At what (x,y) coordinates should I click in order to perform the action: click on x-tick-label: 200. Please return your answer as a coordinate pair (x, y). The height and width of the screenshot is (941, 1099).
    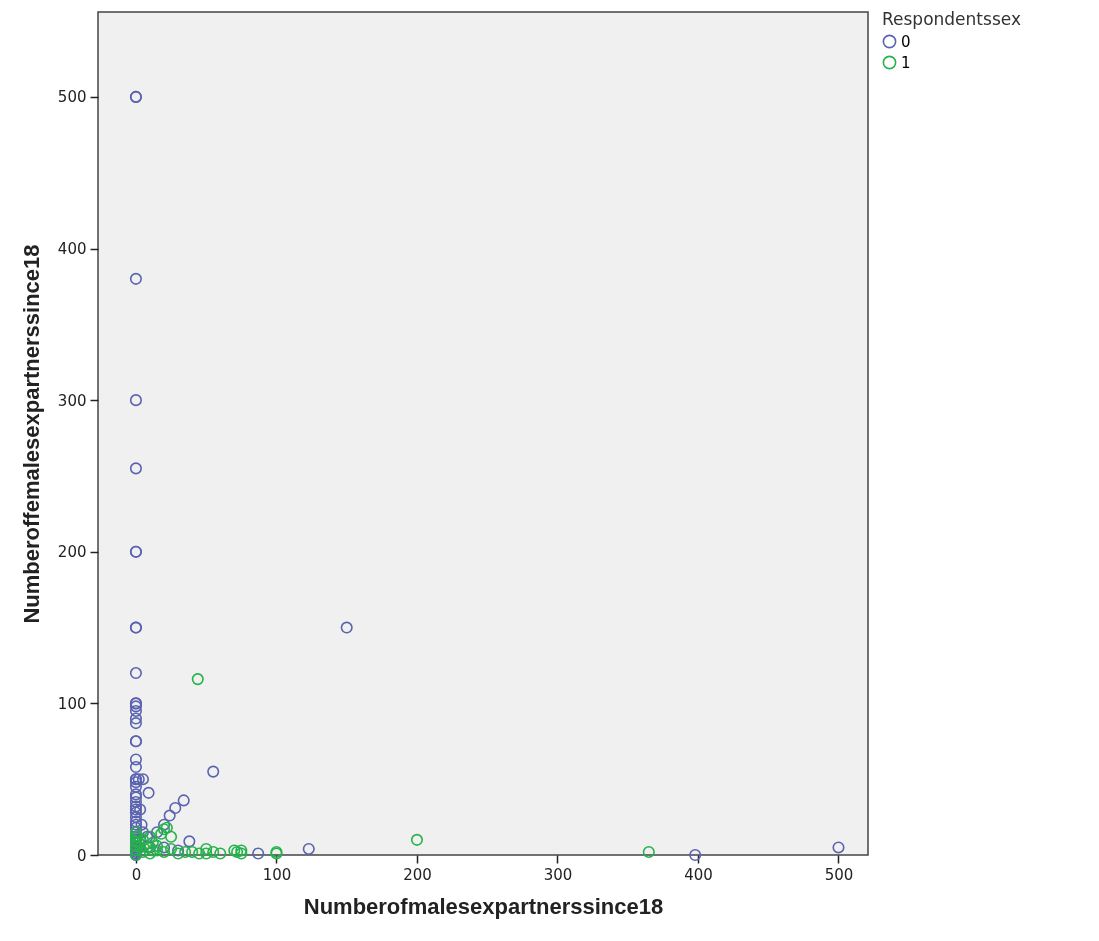
    Looking at the image, I should click on (417, 874).